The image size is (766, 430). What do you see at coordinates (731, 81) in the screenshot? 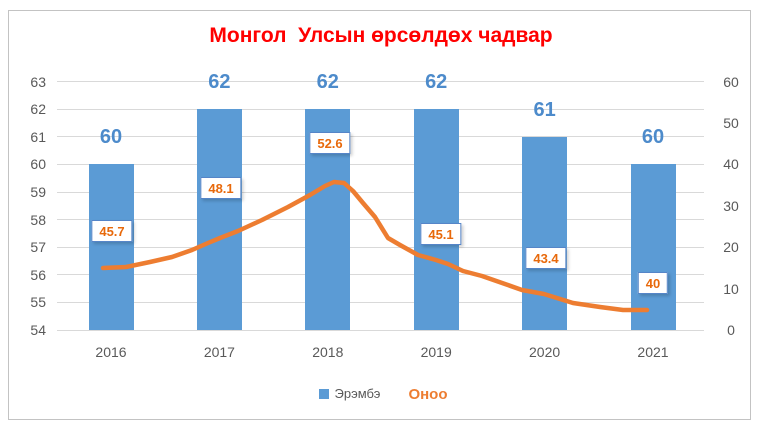
I see `right-axis-tick: 60` at bounding box center [731, 81].